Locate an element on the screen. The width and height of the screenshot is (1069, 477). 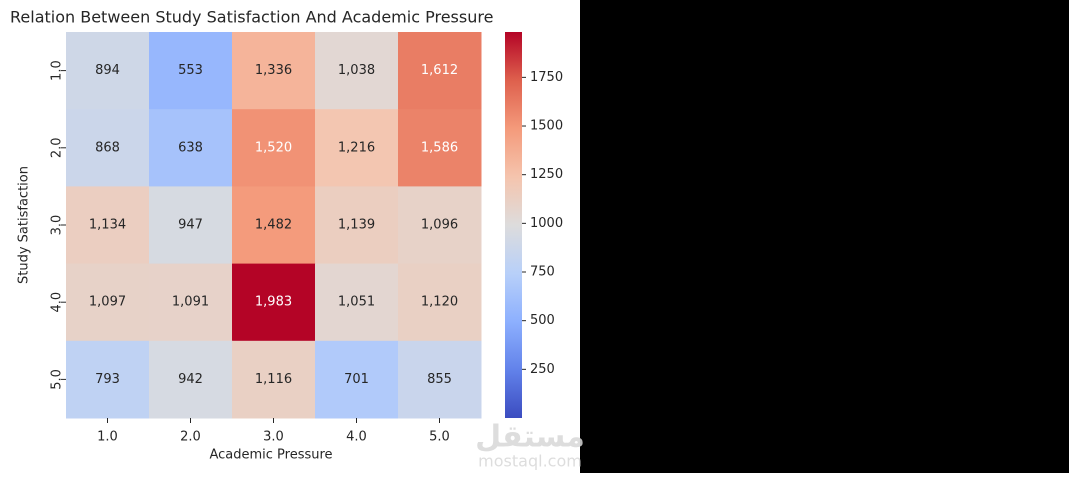
cell-label: 1,134 is located at coordinates (107, 225).